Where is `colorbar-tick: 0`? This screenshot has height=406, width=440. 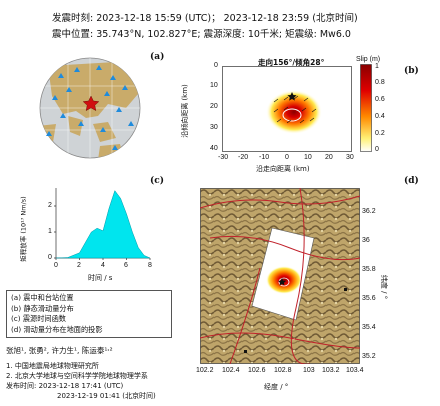 colorbar-tick: 0 is located at coordinates (377, 149).